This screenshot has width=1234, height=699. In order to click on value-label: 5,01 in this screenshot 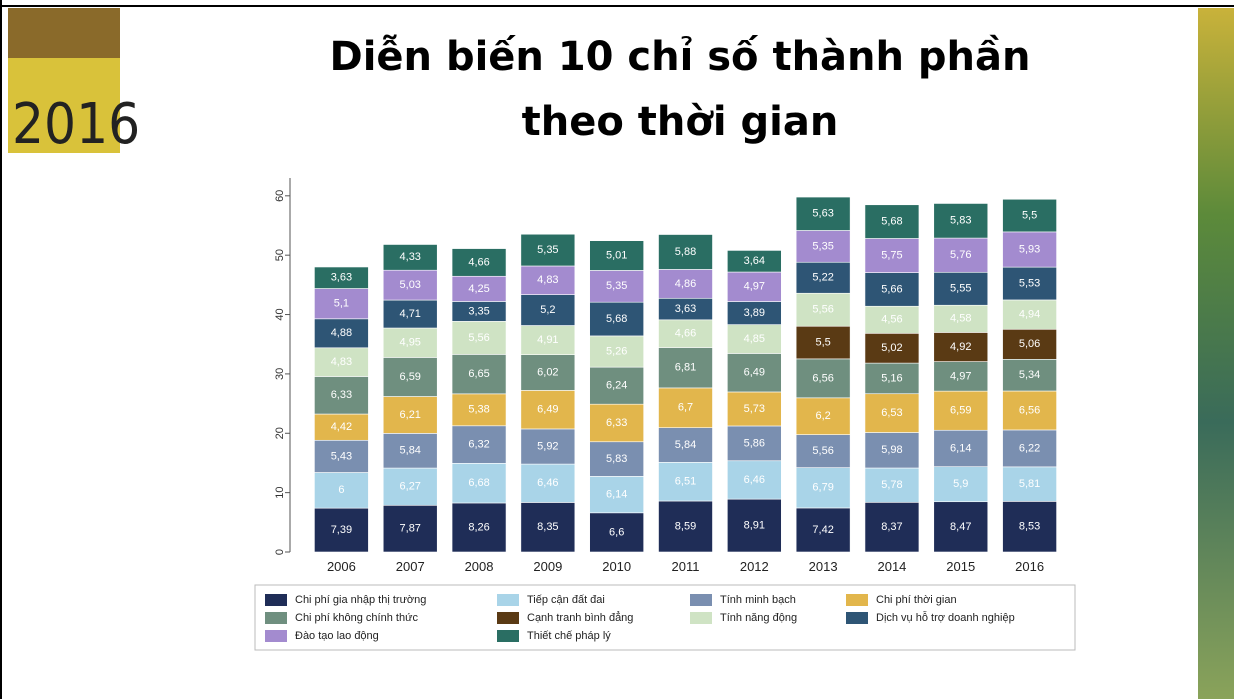, I will do `click(616, 255)`.